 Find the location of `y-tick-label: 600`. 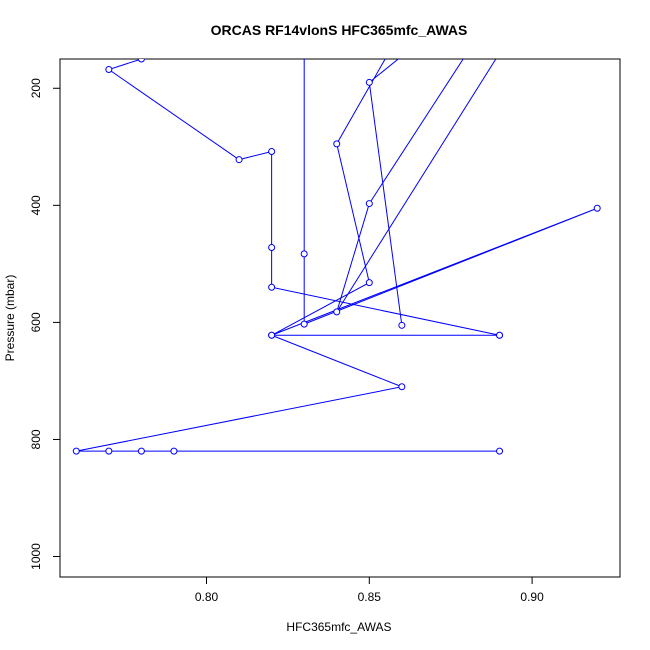

y-tick-label: 600 is located at coordinates (36, 322).